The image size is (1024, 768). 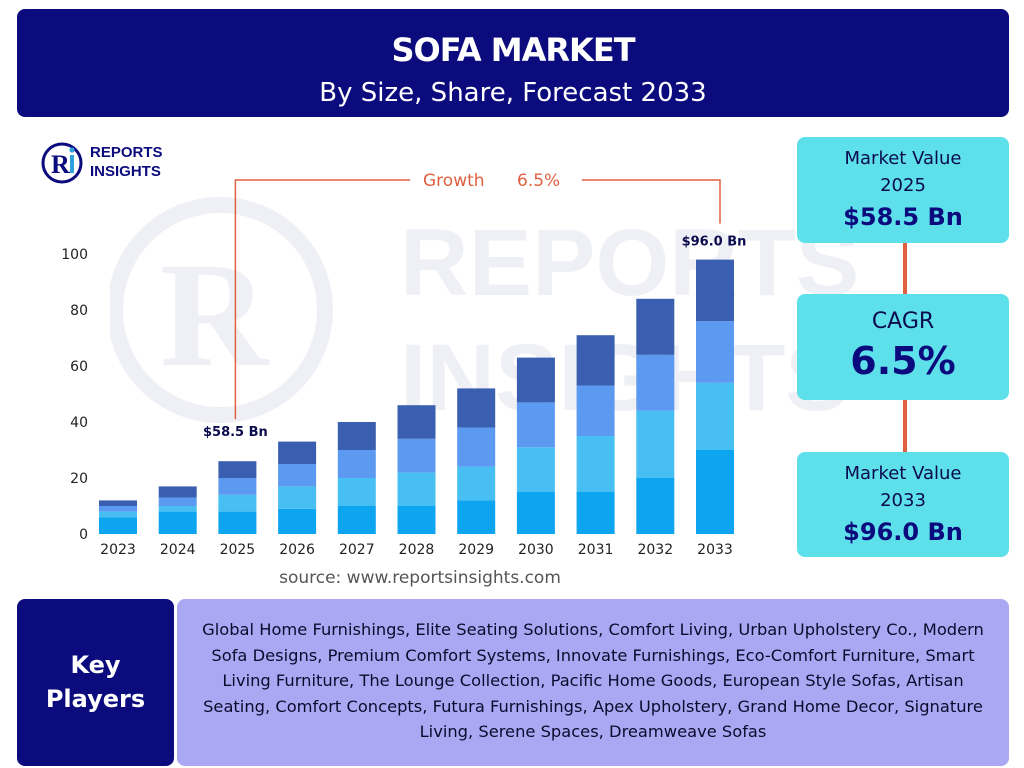 What do you see at coordinates (538, 181) in the screenshot?
I see `growth-value: 6.5%` at bounding box center [538, 181].